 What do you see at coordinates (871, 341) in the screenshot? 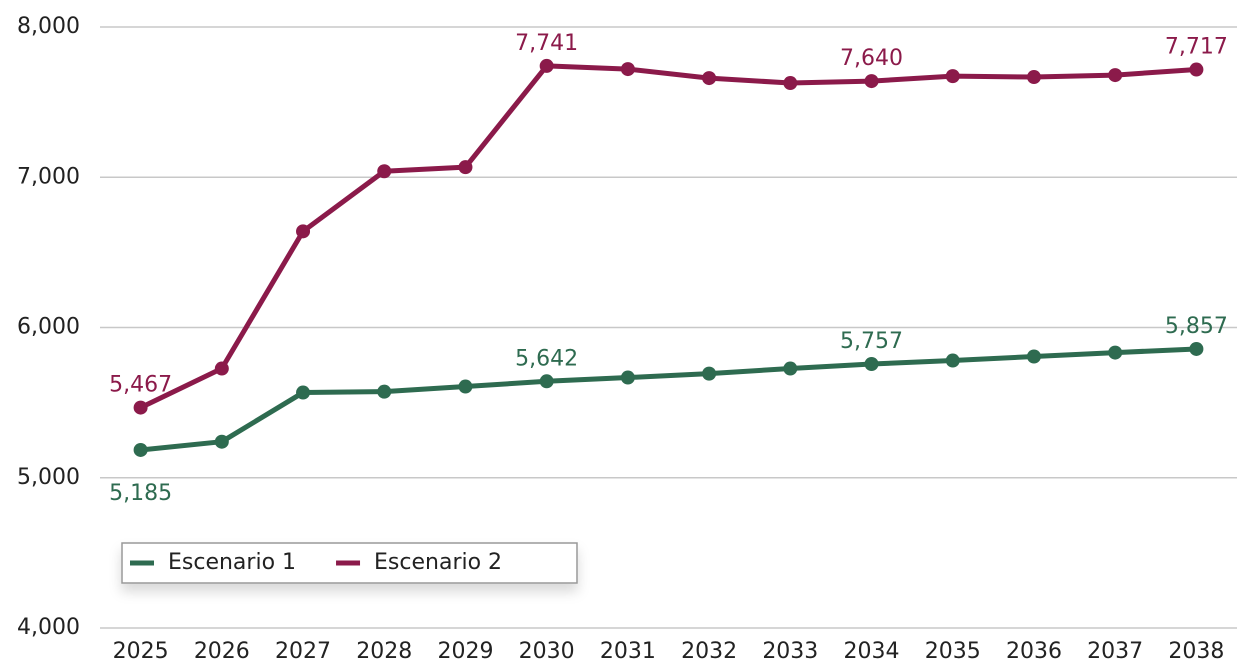
I see `data-label: 5,757` at bounding box center [871, 341].